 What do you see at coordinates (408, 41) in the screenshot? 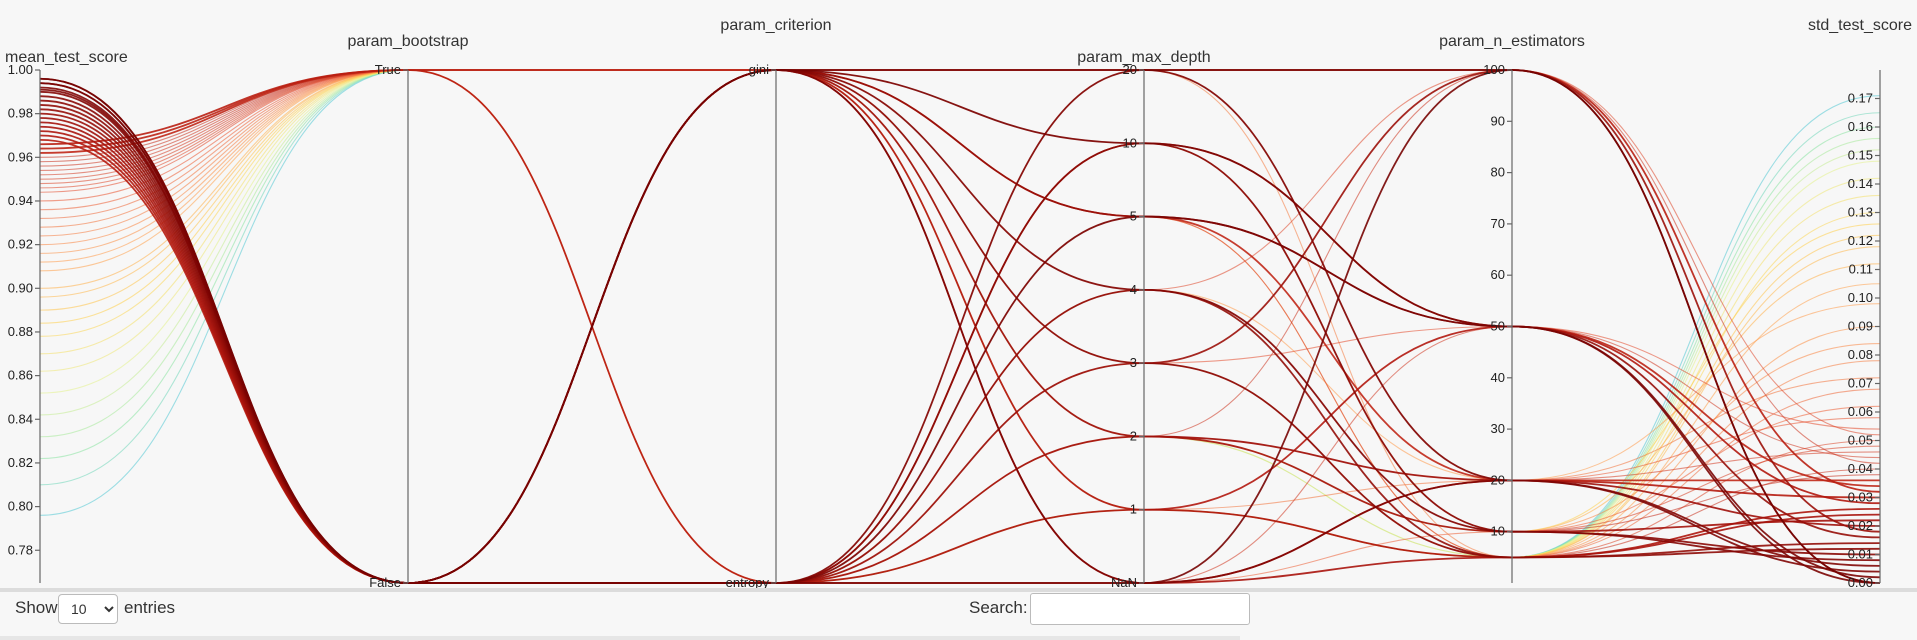
I see `axis-title-param-bootstrap: param_bootstrap` at bounding box center [408, 41].